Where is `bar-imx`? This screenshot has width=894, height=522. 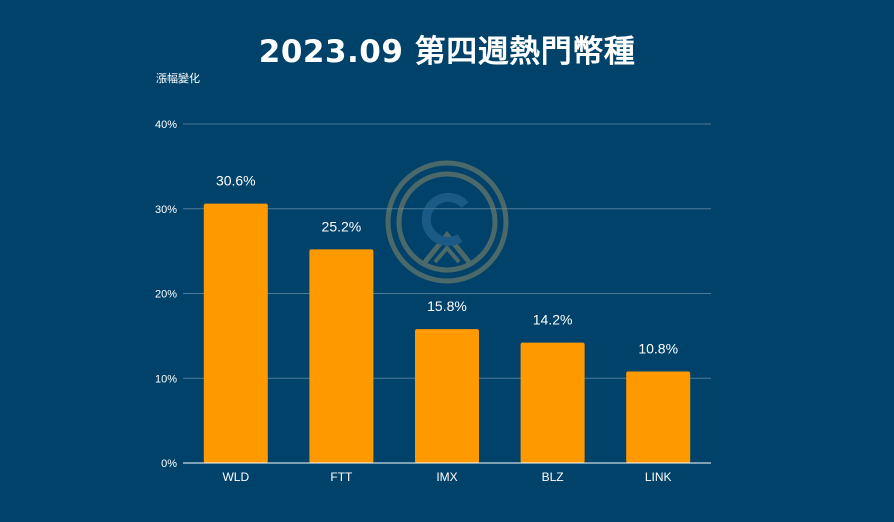
bar-imx is located at coordinates (447, 396).